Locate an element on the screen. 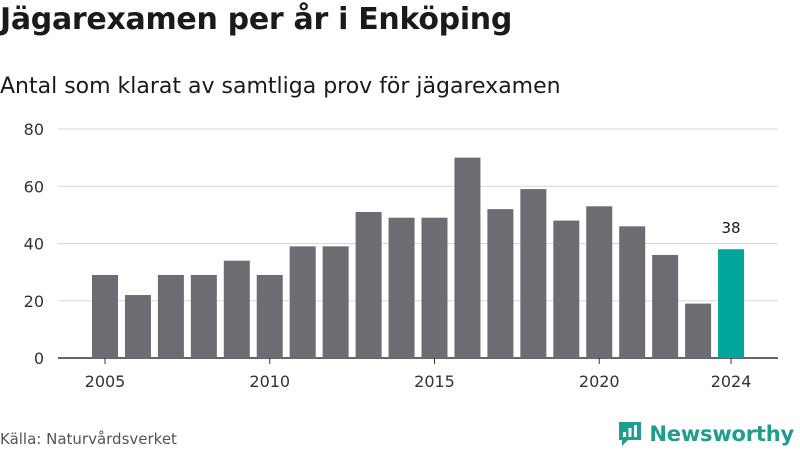 The height and width of the screenshot is (450, 800). bar-2023 is located at coordinates (698, 330).